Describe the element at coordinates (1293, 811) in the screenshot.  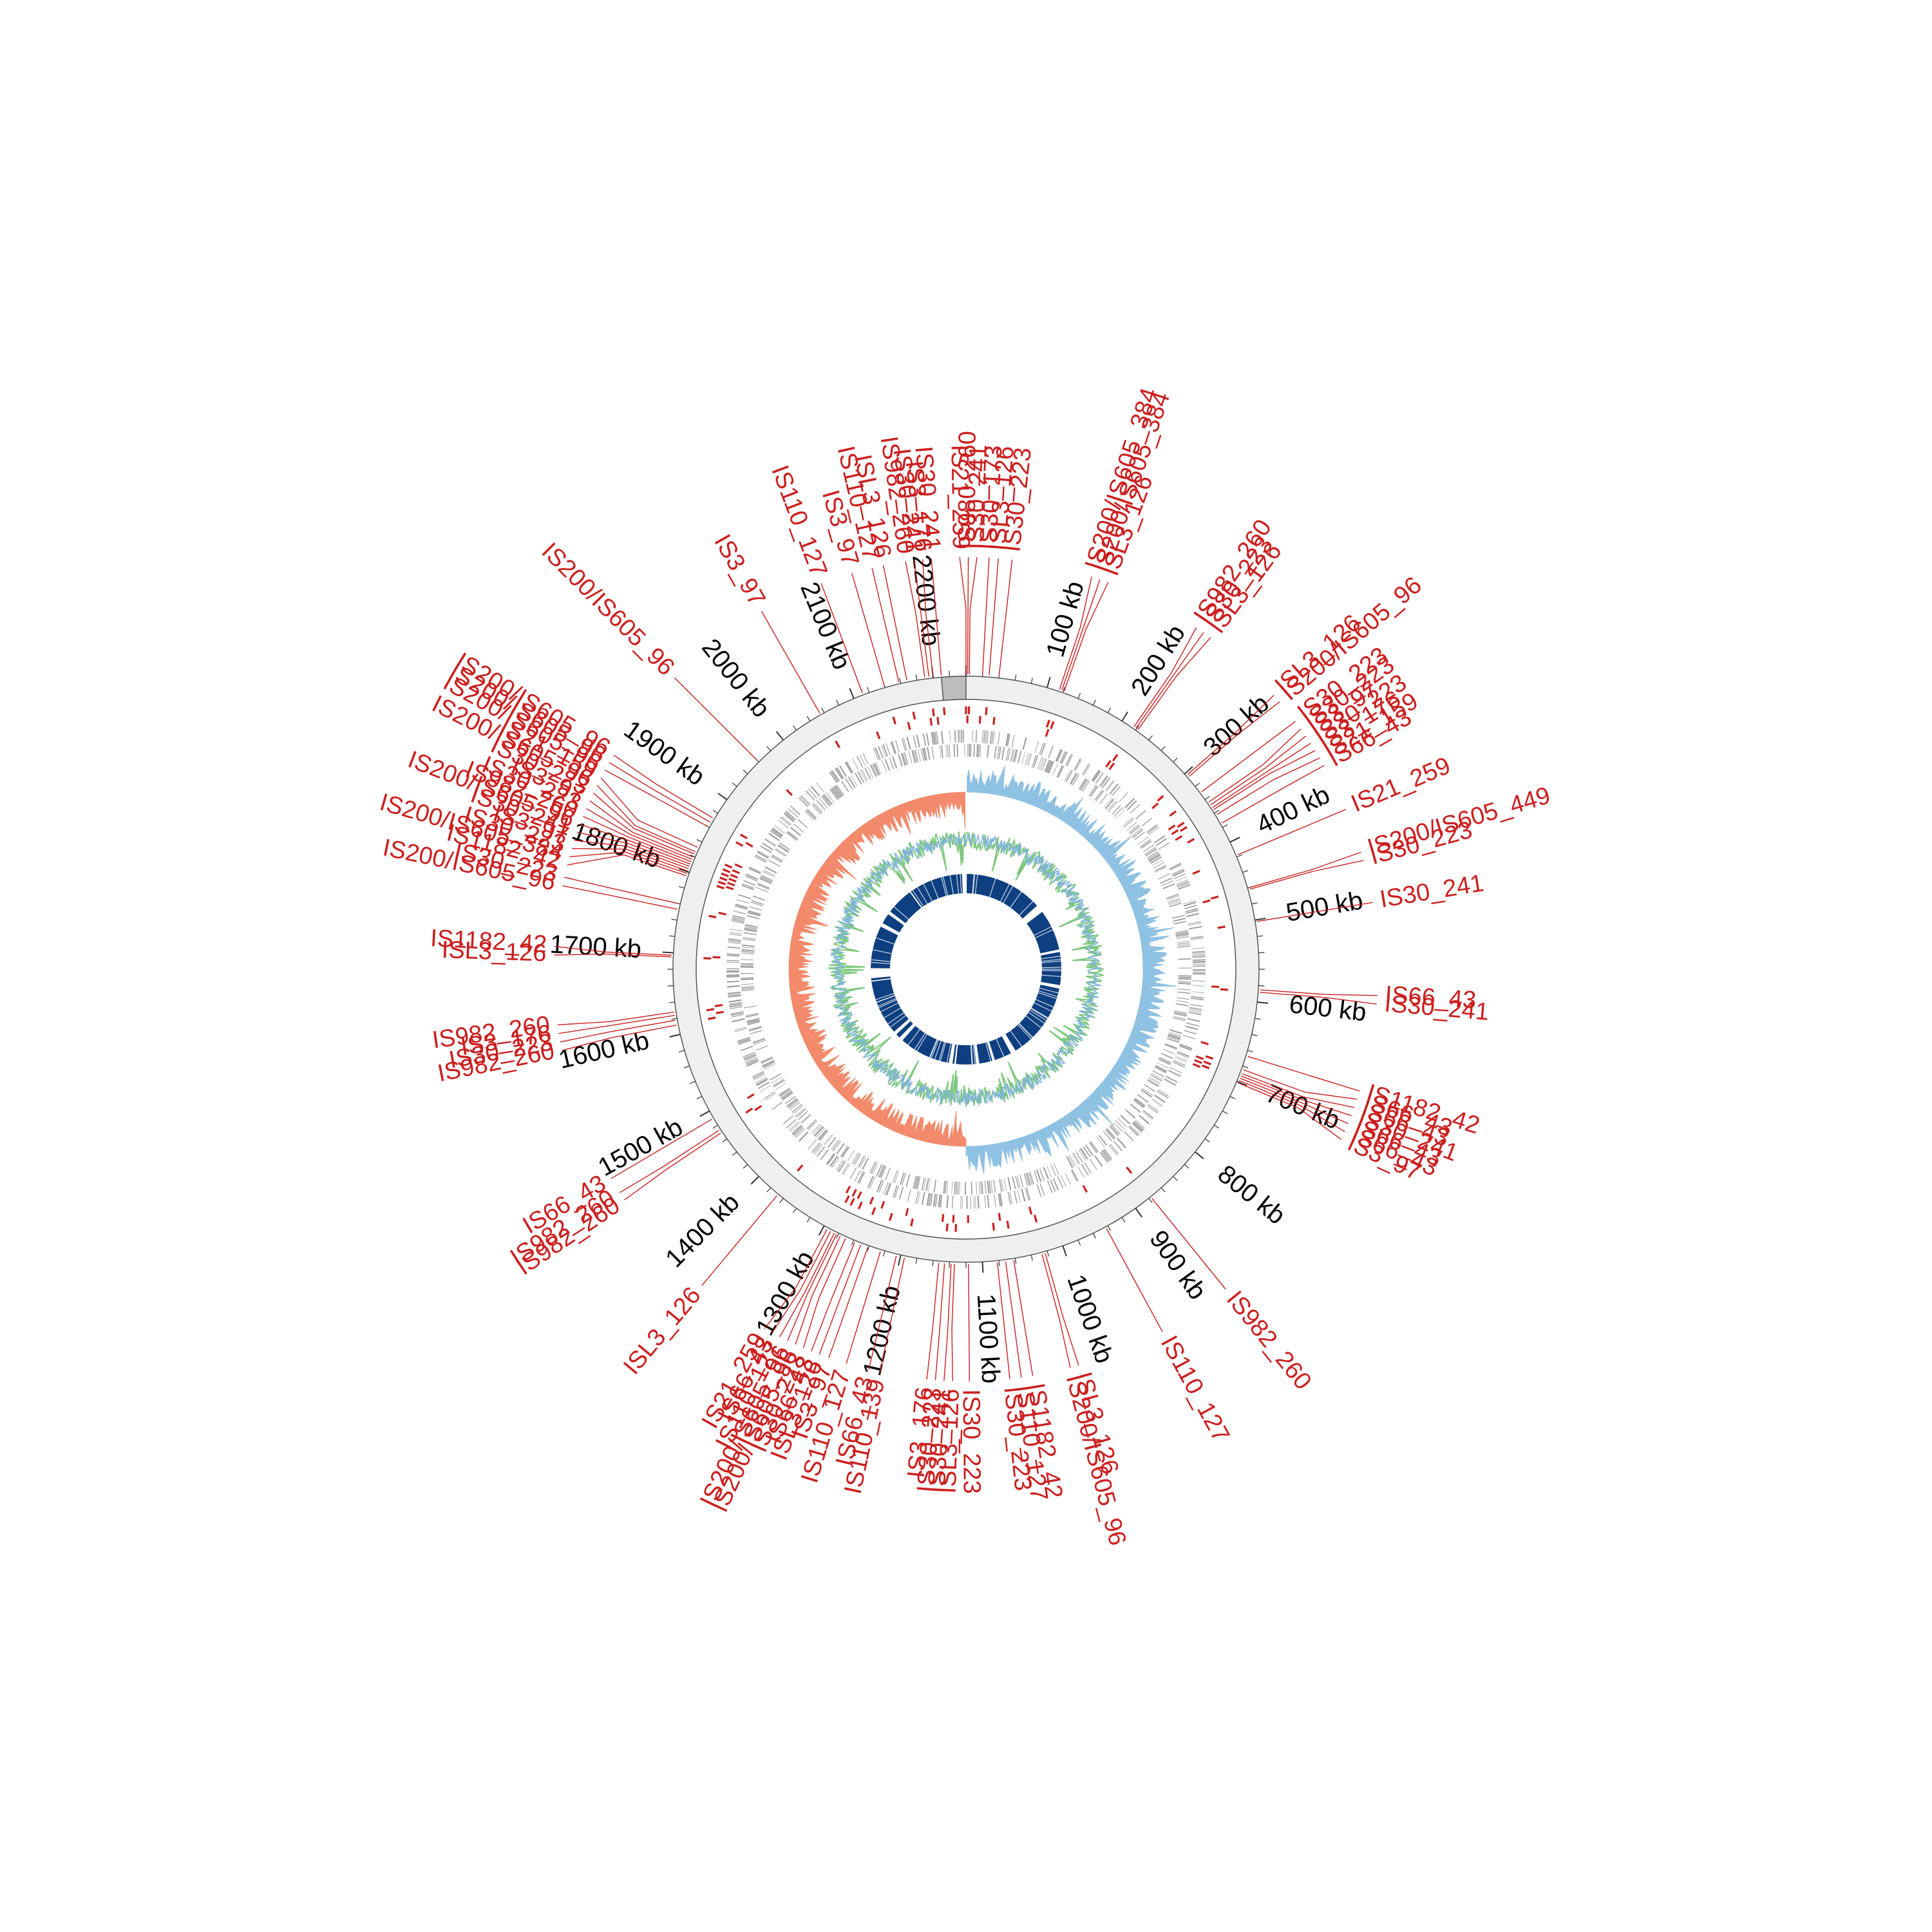
I see `coordinate-tick-label: 400 kb` at that location.